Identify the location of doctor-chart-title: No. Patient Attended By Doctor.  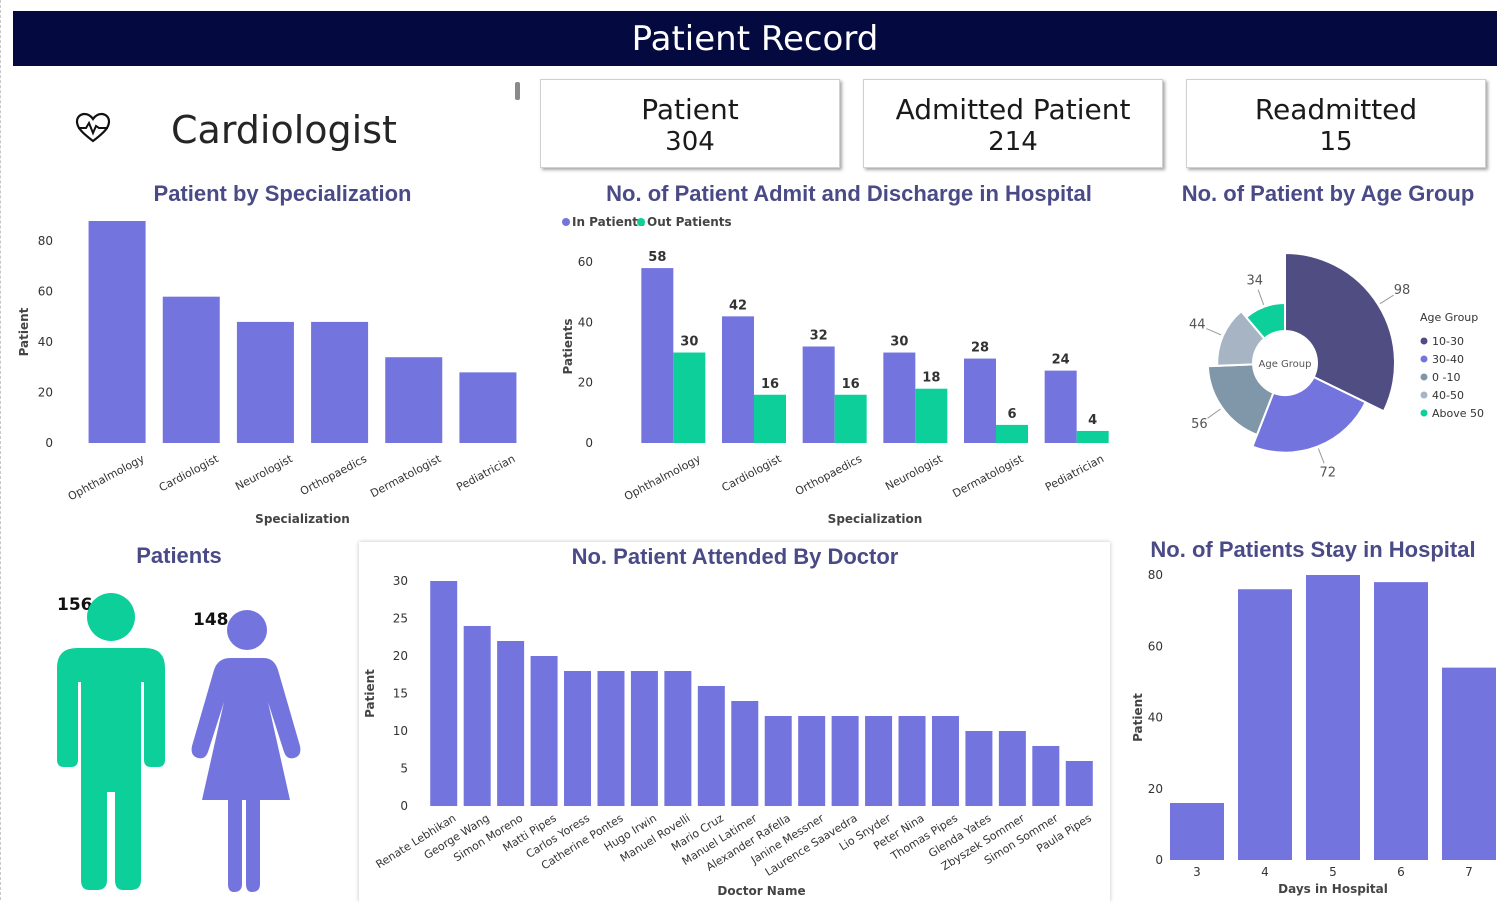
(735, 556).